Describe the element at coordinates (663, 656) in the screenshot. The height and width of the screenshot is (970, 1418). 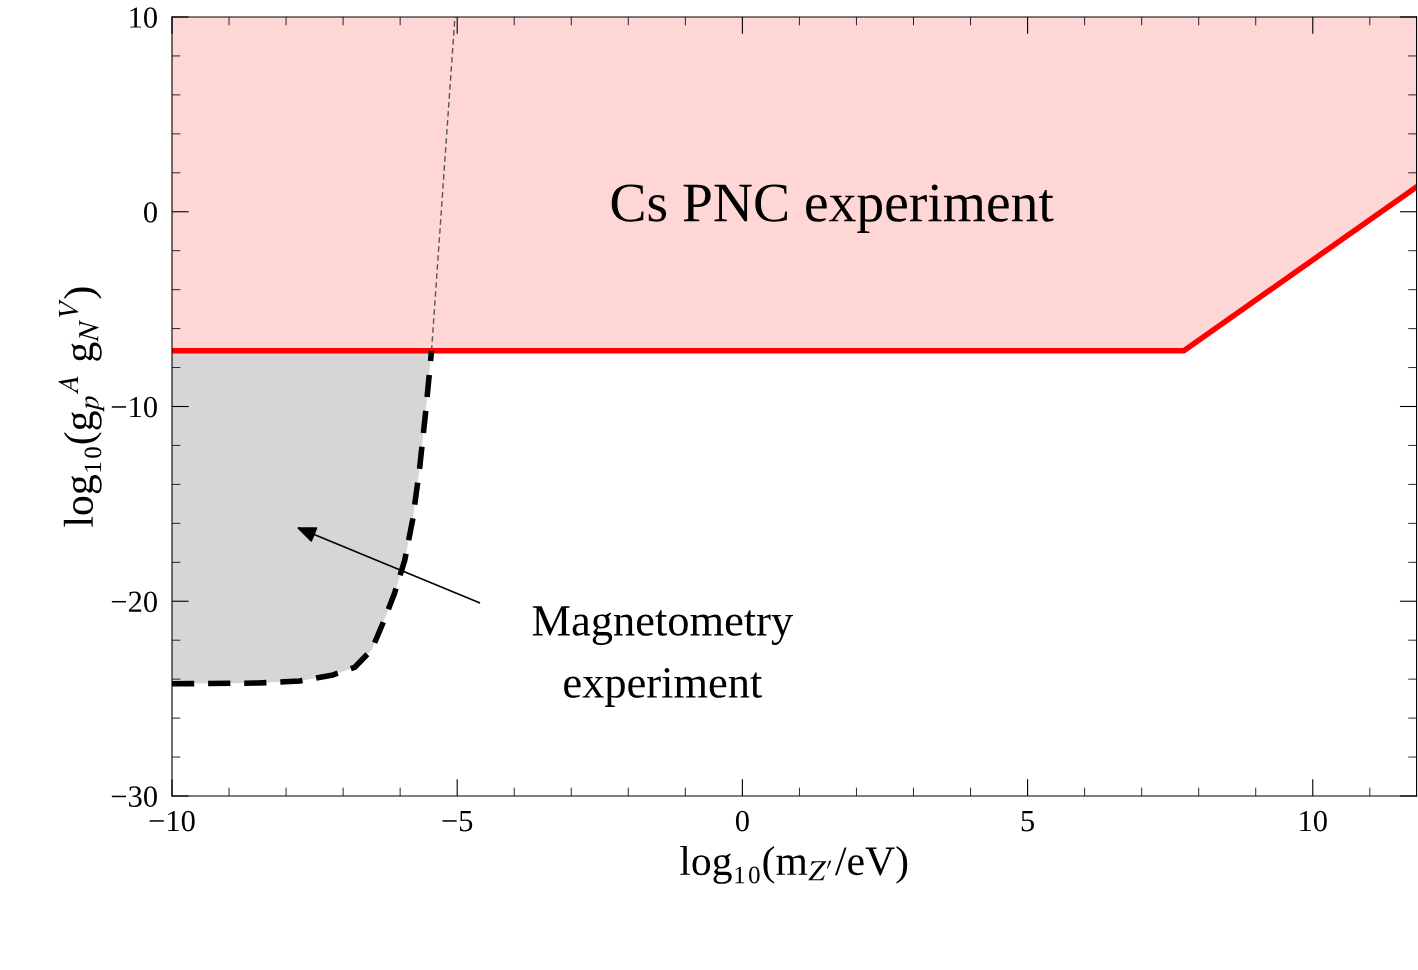
I see `annotation: Magnetometry experiment` at that location.